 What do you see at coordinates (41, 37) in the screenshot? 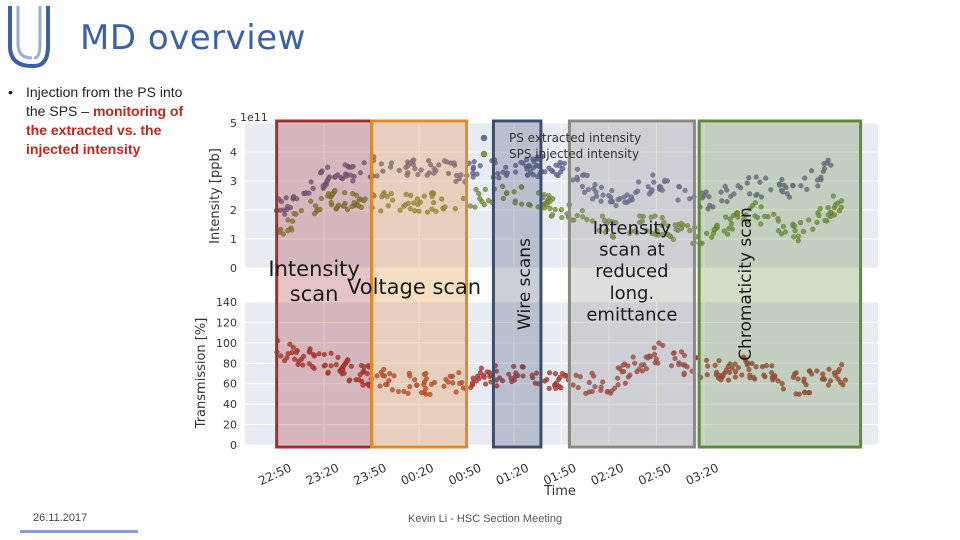
I see `logo-right-stroke` at bounding box center [41, 37].